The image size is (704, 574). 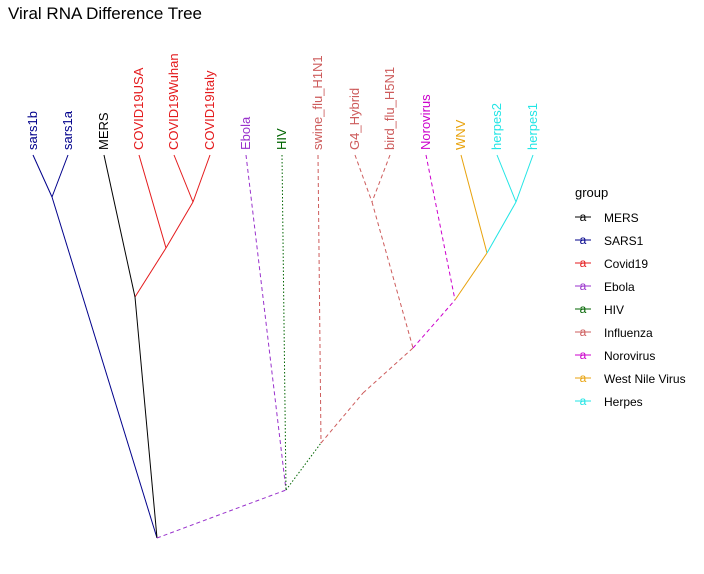 I want to click on leaf-label-sars1b: sars1b, so click(x=32, y=130).